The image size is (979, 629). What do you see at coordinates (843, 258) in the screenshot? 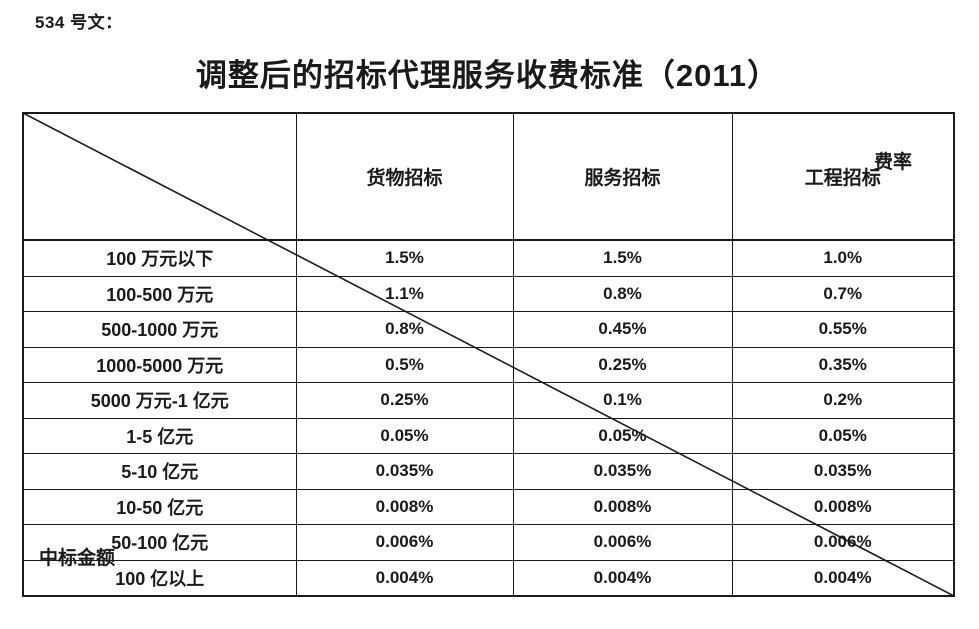
I see `rate-cell: 1.0%` at bounding box center [843, 258].